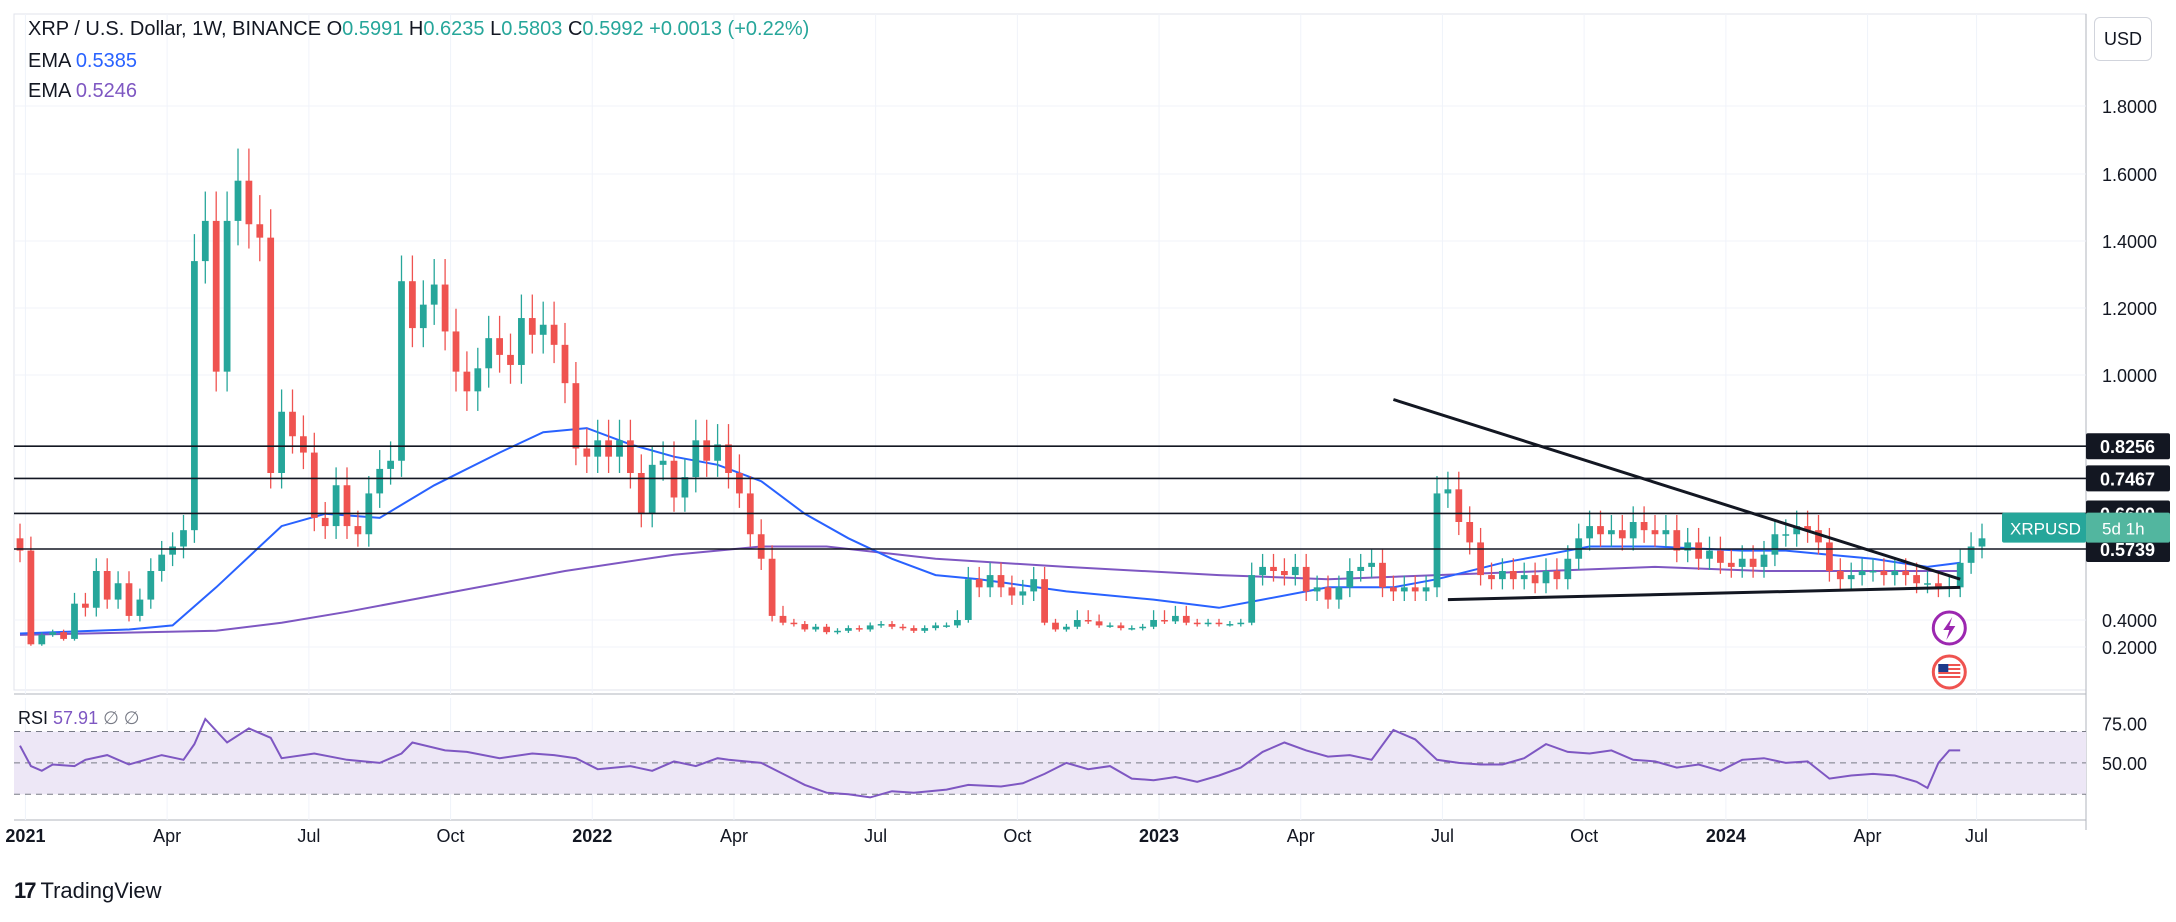  I want to click on ema-slow-line, so click(990, 590).